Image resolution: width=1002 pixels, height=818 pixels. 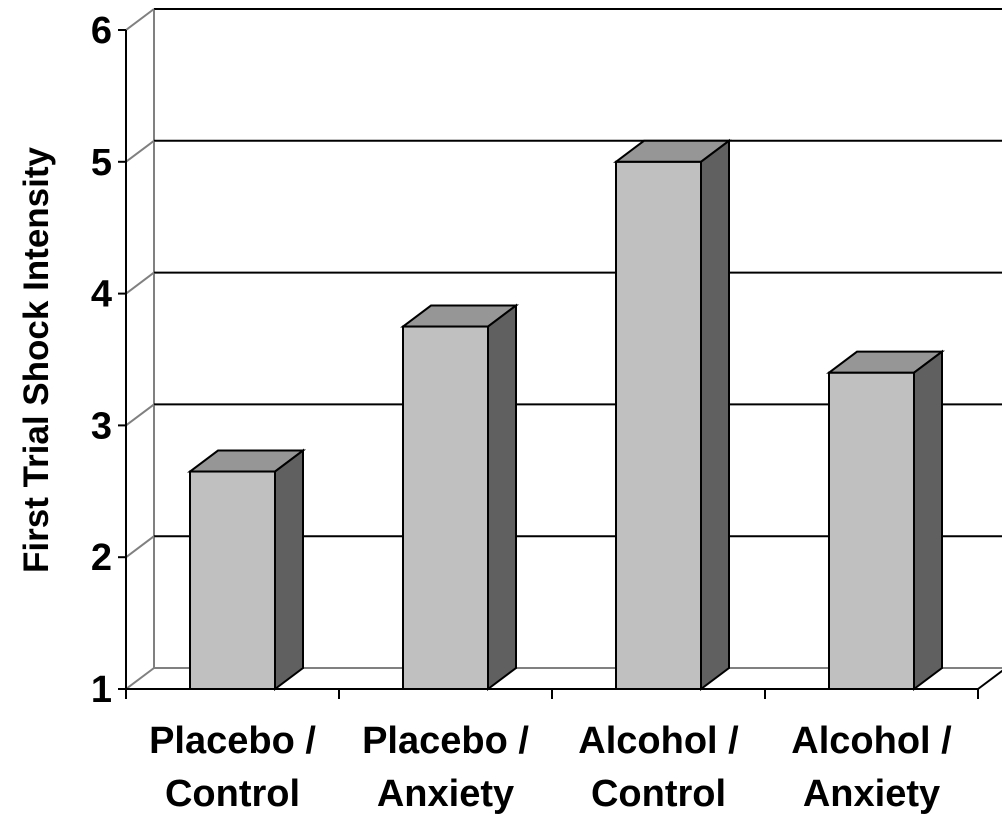 What do you see at coordinates (445, 767) in the screenshot?
I see `x-category-label: Placebo / Anxiety` at bounding box center [445, 767].